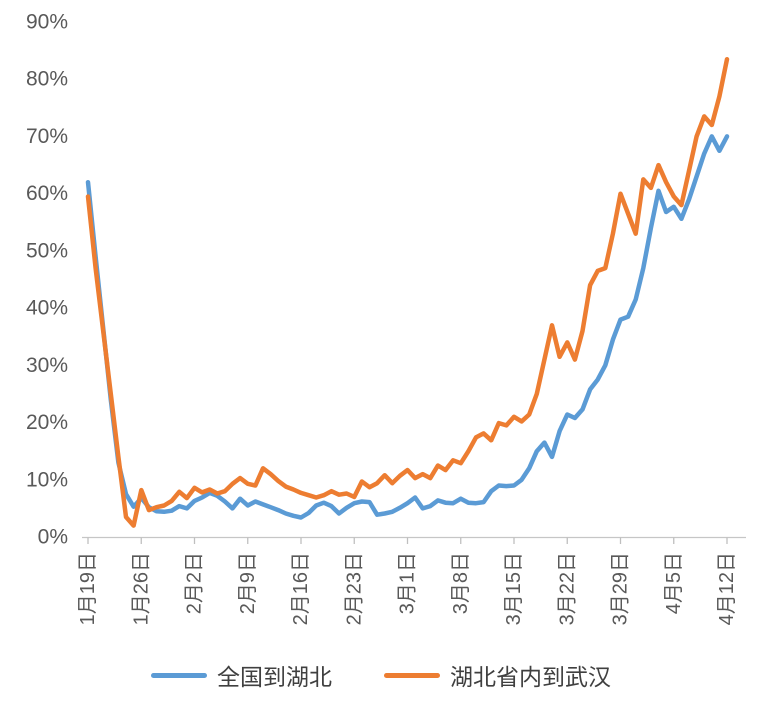 Image resolution: width=762 pixels, height=718 pixels. What do you see at coordinates (514, 588) in the screenshot?
I see `svg-text: 3月15日` at bounding box center [514, 588].